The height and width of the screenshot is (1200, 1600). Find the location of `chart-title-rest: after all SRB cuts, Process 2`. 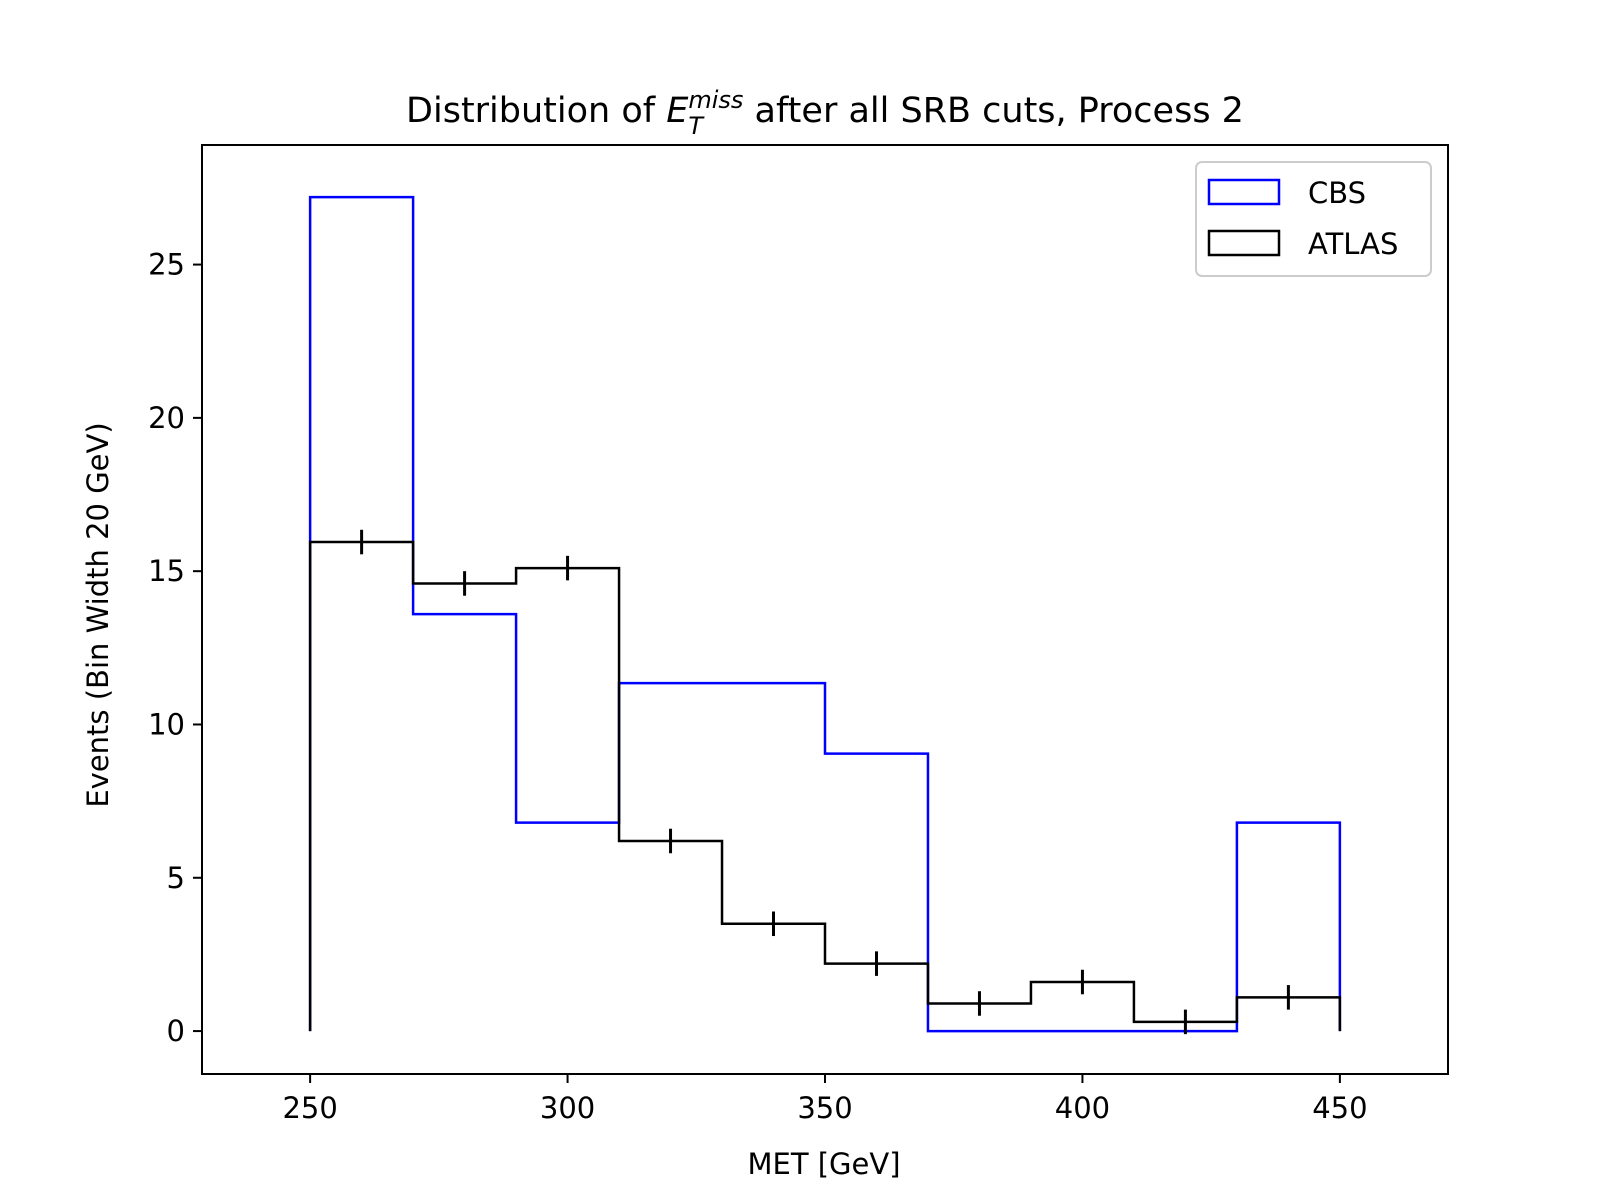

chart-title-rest: after all SRB cuts, Process 2 is located at coordinates (993, 111).